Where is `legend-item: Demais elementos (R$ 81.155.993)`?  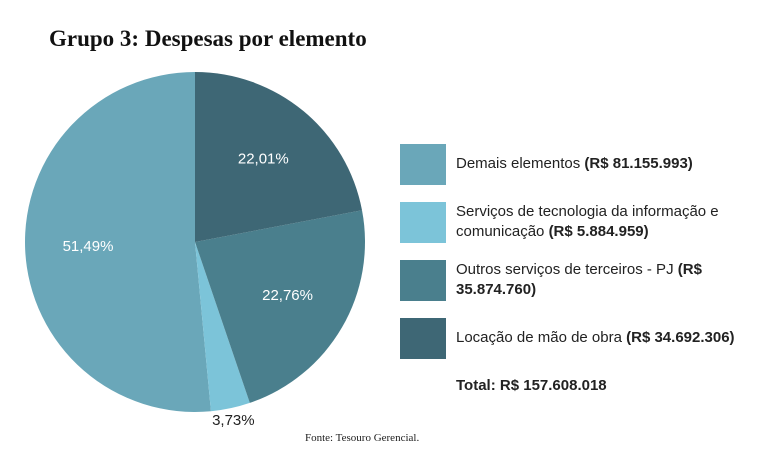 legend-item: Demais elementos (R$ 81.155.993) is located at coordinates (575, 164).